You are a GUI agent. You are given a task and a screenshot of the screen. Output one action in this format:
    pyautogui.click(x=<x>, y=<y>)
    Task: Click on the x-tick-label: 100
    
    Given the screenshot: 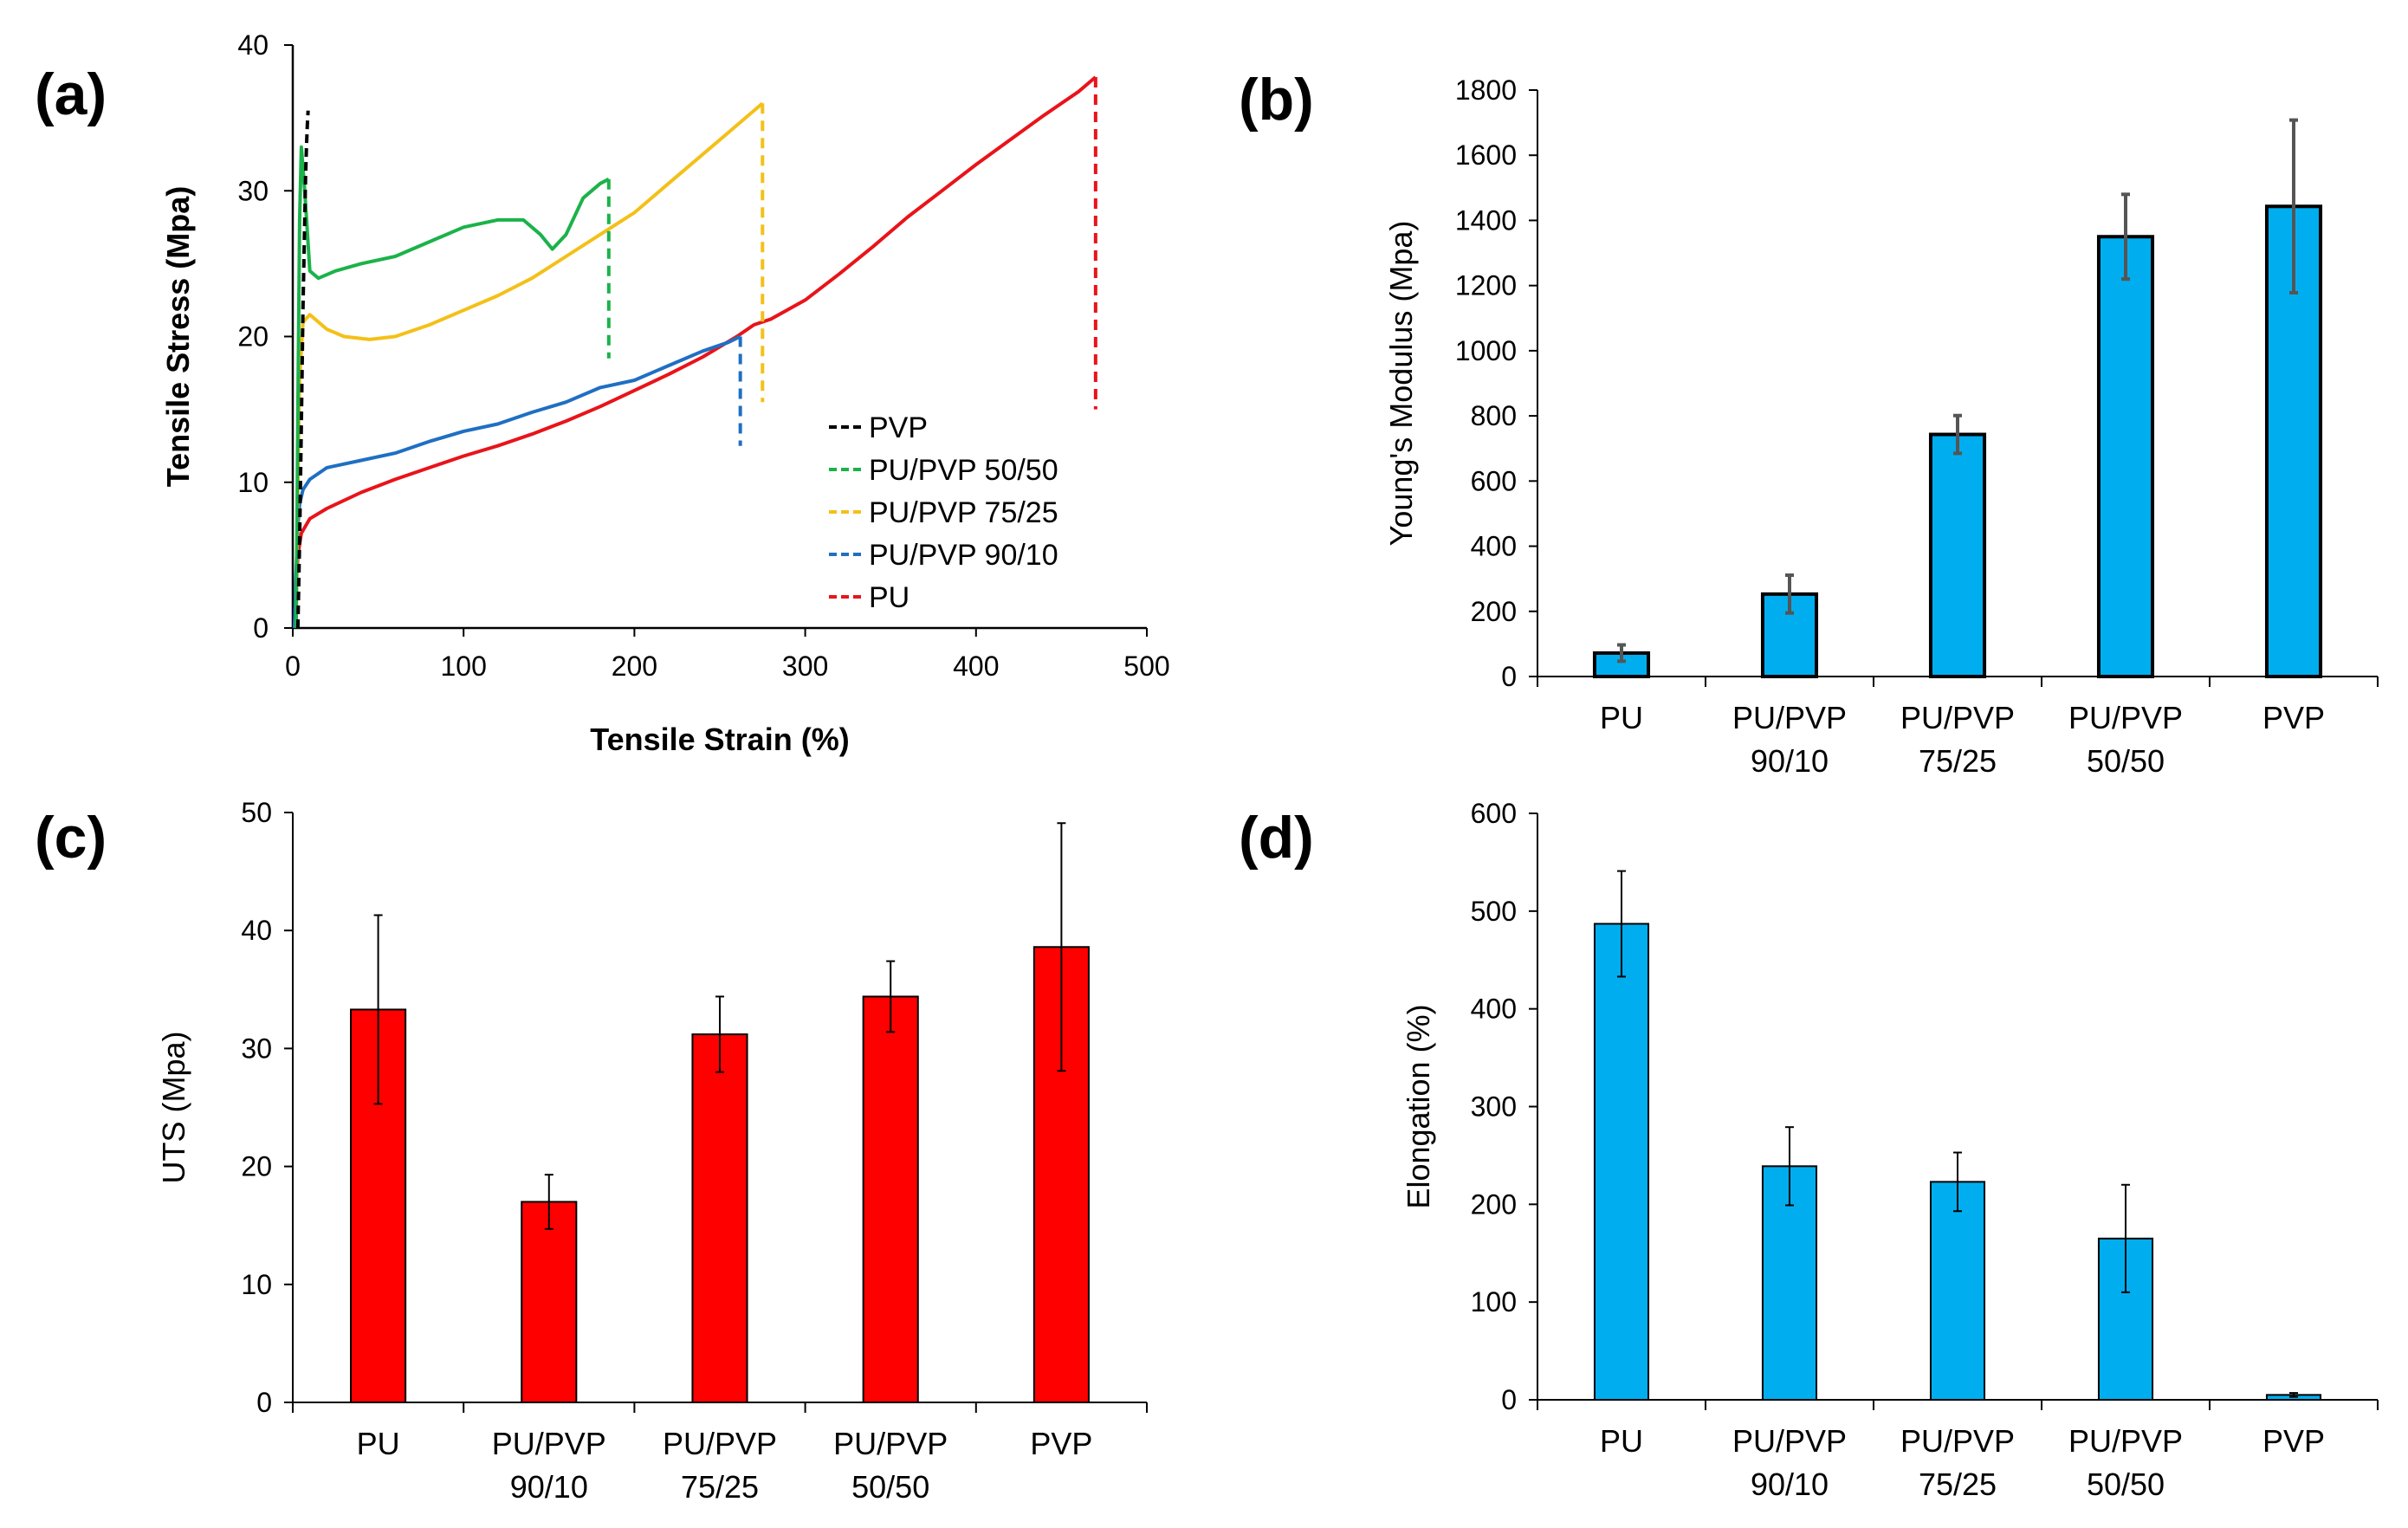 What is the action you would take?
    pyautogui.click(x=464, y=666)
    